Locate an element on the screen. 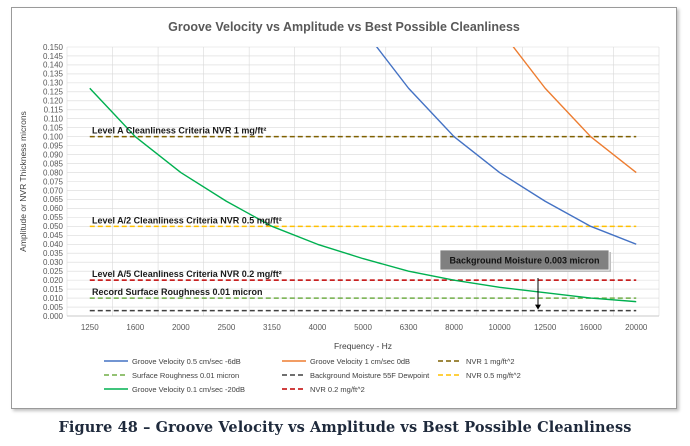  legend-label-background-moisture-55f-dewpoint: Background Moisture 55F Dewpoint is located at coordinates (370, 375).